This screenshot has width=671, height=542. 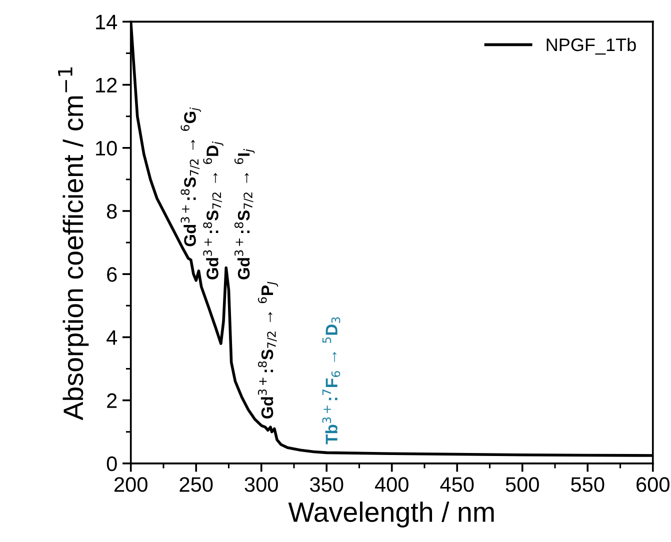 I want to click on x-axis-title: Wavelength / nm, so click(x=391, y=515).